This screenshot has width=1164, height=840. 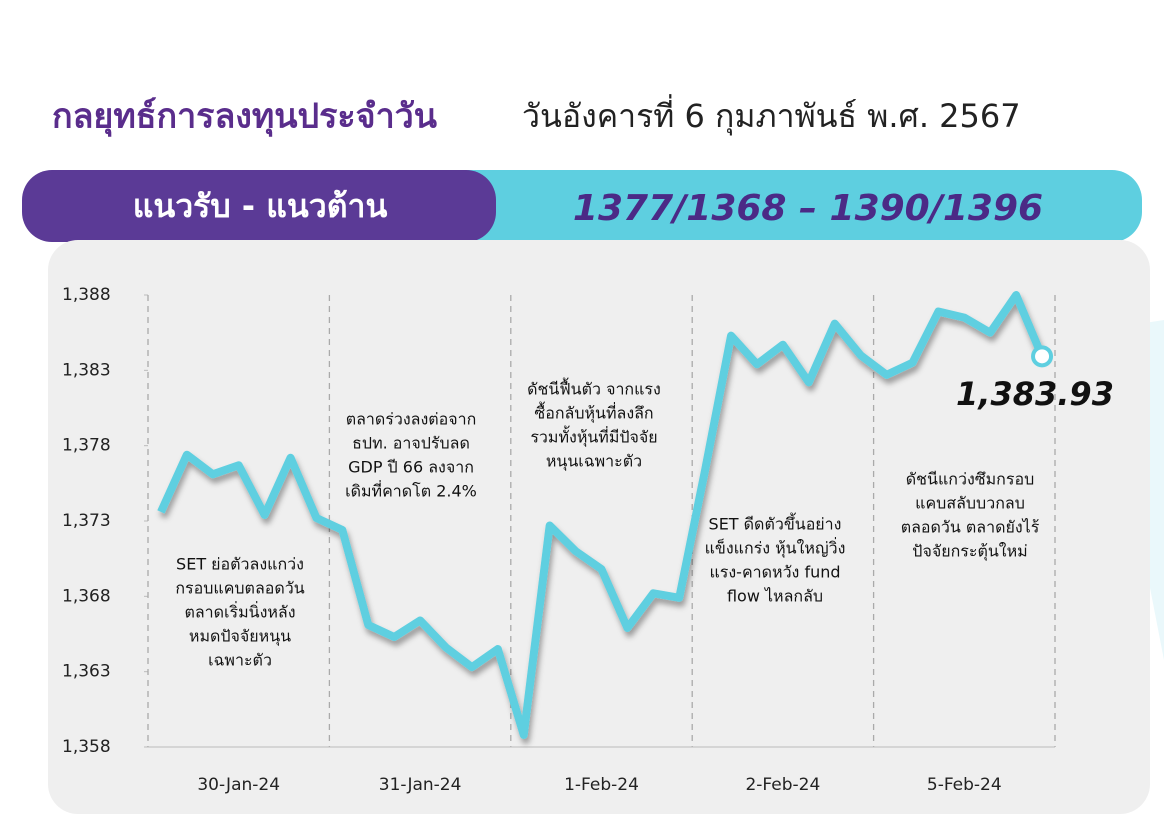 I want to click on y-tick-label: 1,363, so click(x=86, y=672).